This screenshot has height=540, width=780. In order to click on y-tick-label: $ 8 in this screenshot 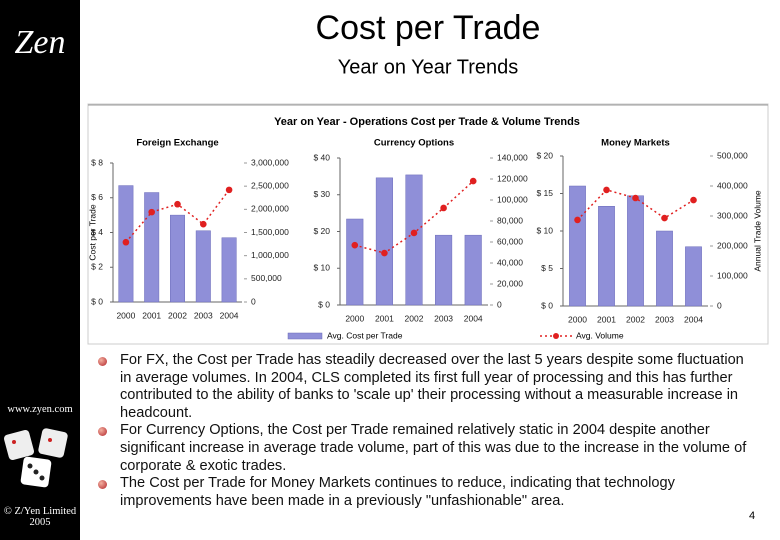, I will do `click(97, 162)`.